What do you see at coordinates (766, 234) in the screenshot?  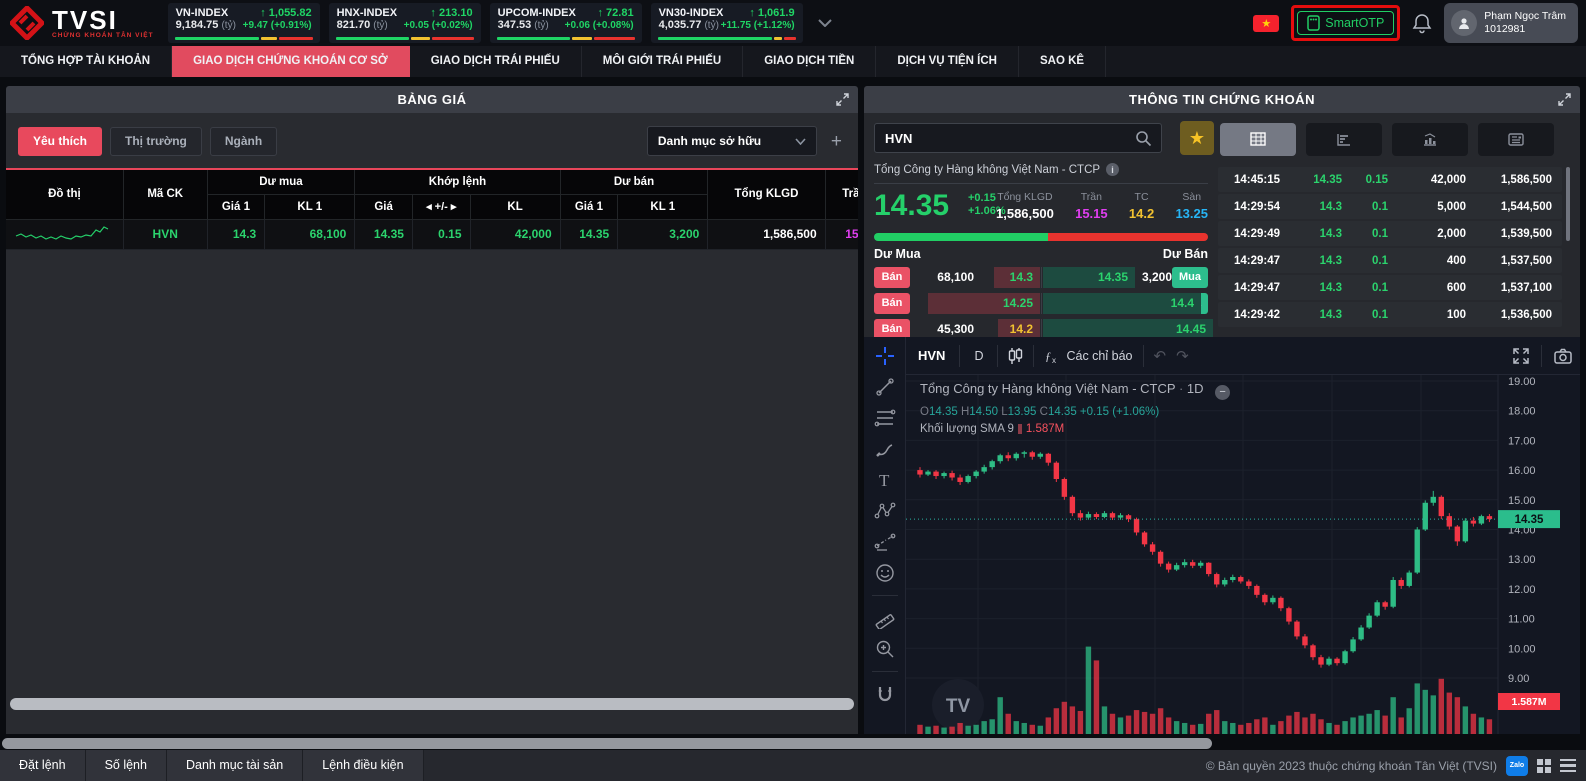 I see `table-cell: 1,586,500` at bounding box center [766, 234].